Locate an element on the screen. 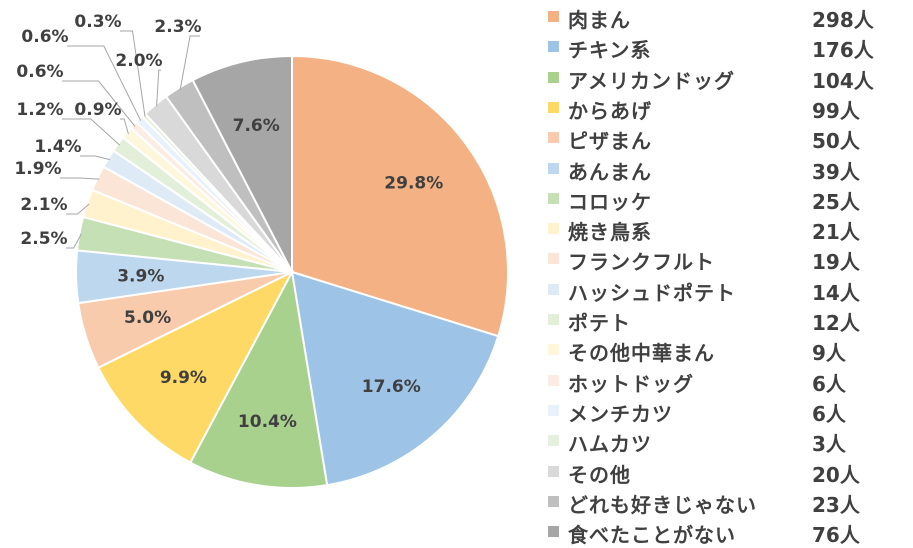  percent-label: 17.6% is located at coordinates (391, 387).